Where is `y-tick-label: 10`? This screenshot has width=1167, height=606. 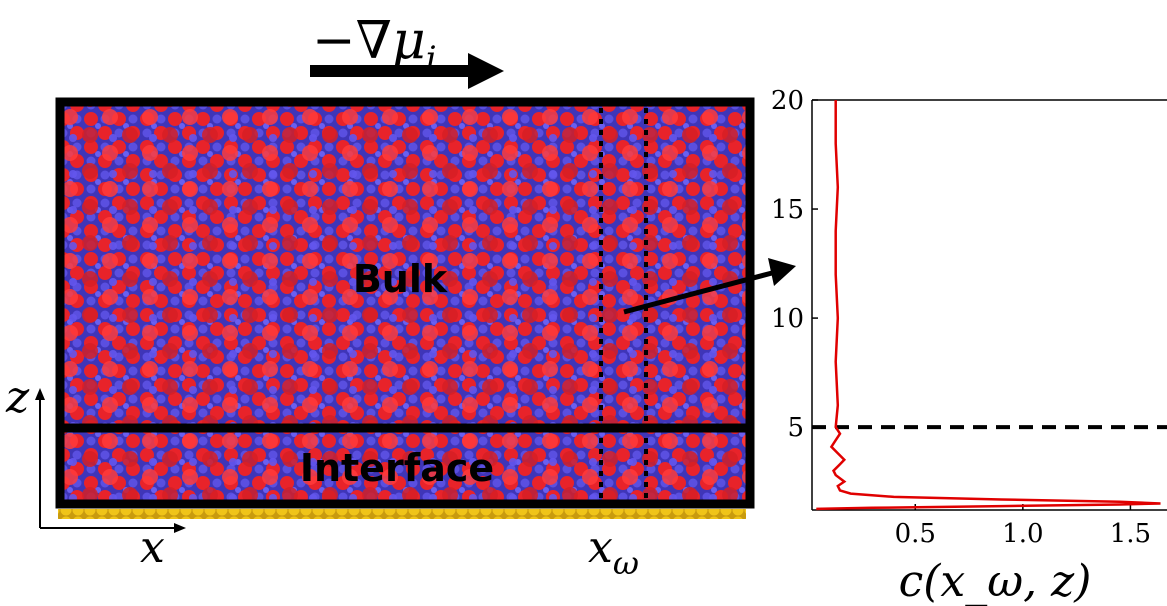 y-tick-label: 10 is located at coordinates (787, 319).